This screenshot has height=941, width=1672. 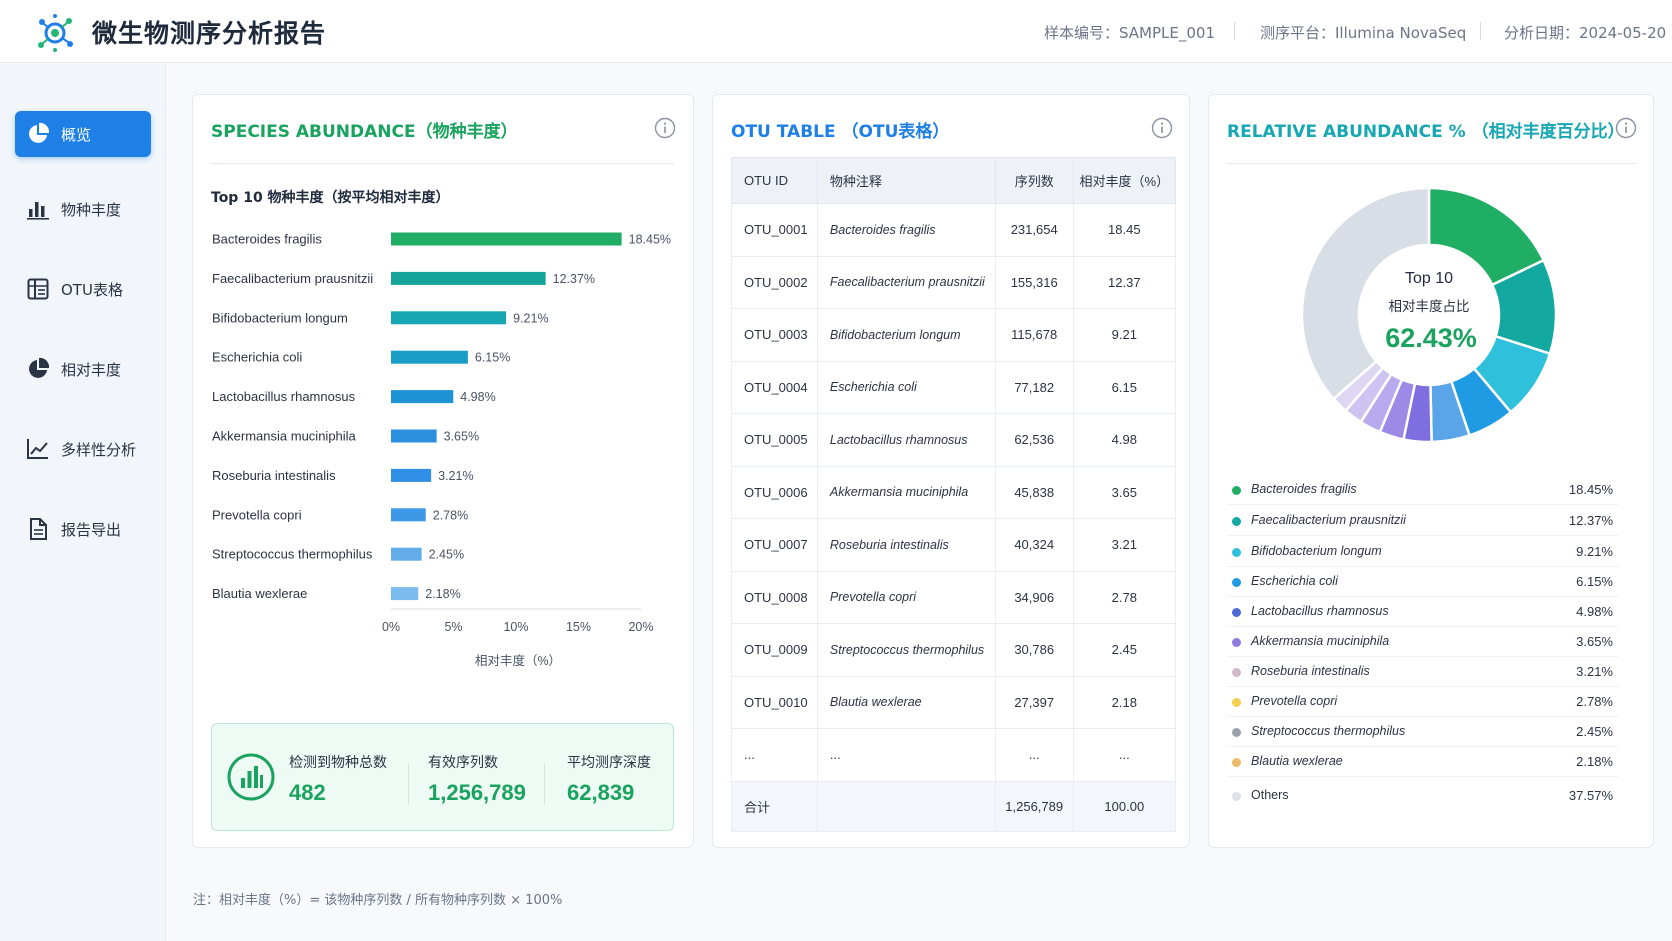 I want to click on valid-reads-value: 1,256,789, so click(x=477, y=792).